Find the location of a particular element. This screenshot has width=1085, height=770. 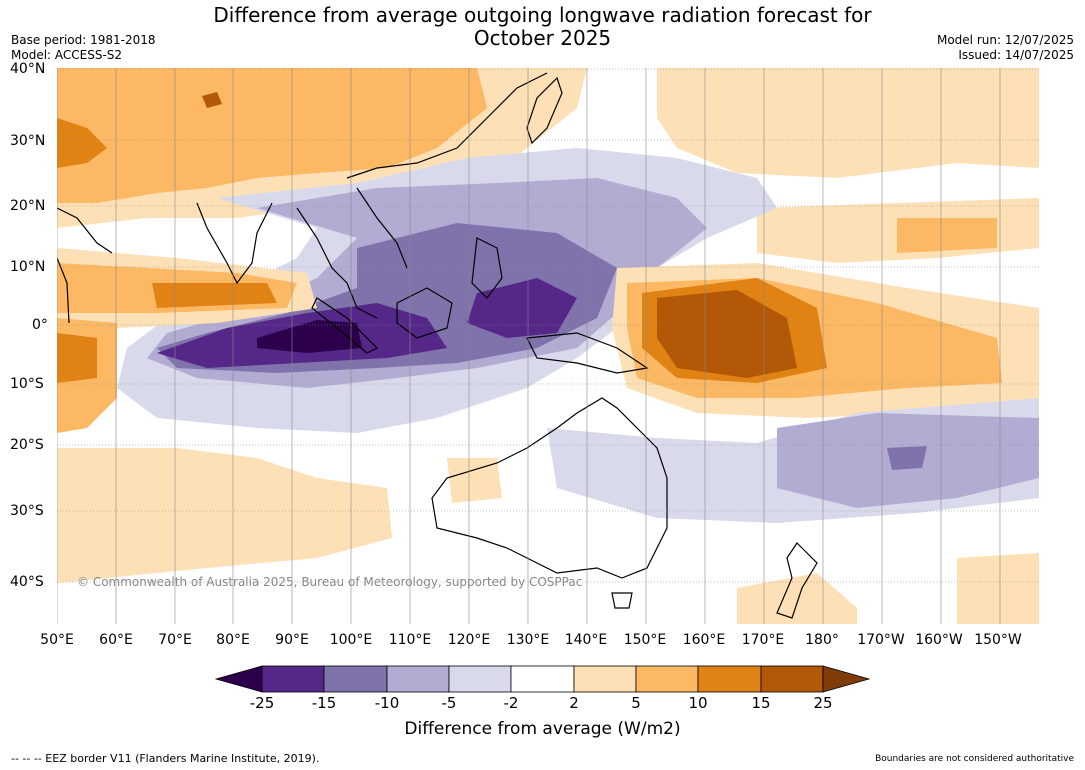

anomaly-region-philippines-strong is located at coordinates (522, 308).